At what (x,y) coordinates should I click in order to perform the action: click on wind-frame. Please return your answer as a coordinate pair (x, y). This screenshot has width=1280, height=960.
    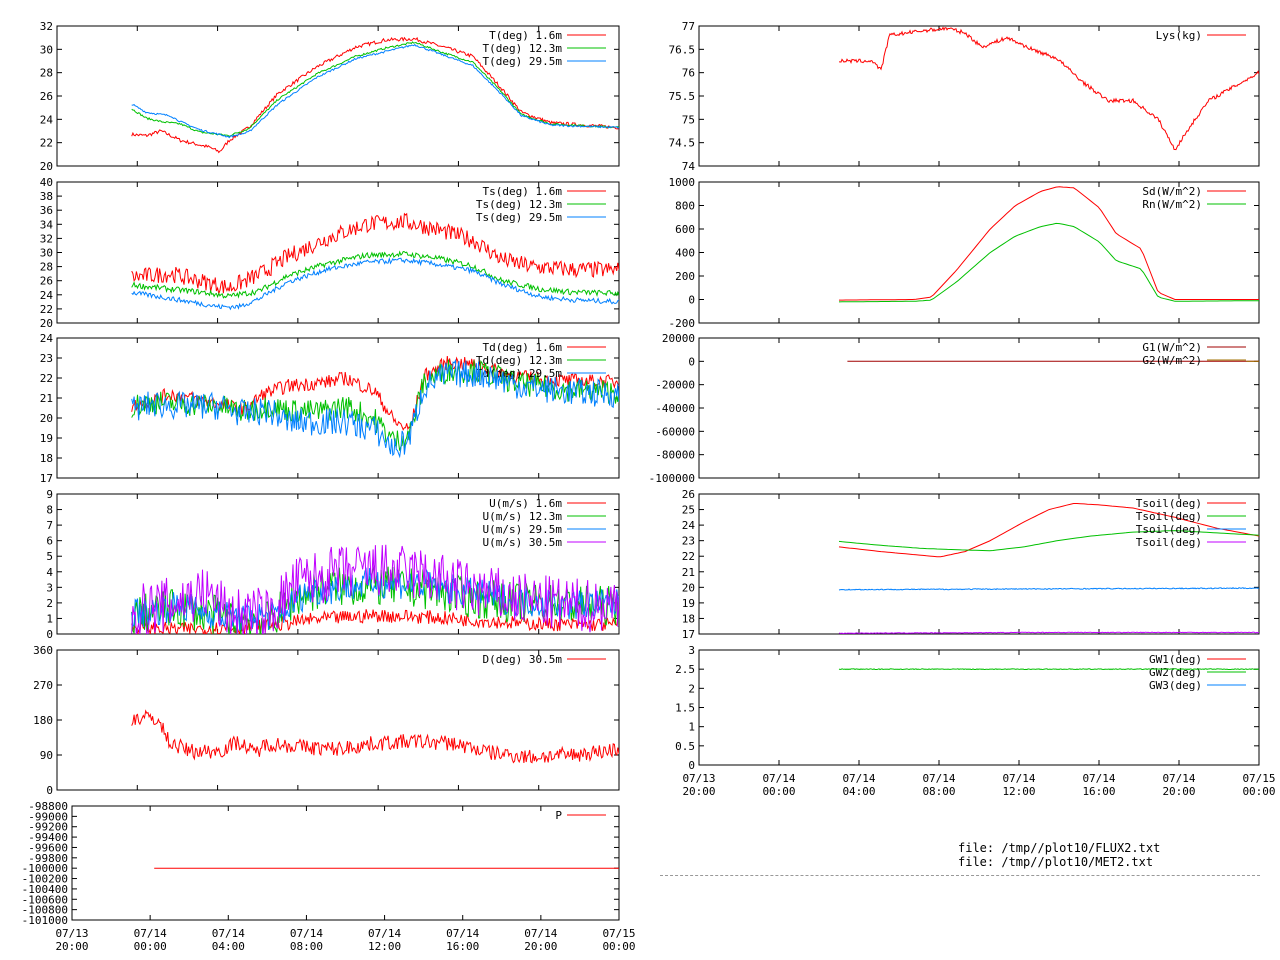
    Looking at the image, I should click on (338, 564).